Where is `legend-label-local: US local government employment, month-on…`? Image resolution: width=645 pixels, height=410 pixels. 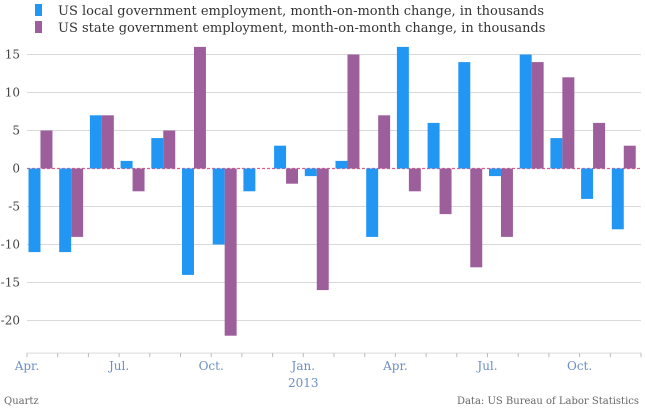 legend-label-local: US local government employment, month-on… is located at coordinates (301, 11).